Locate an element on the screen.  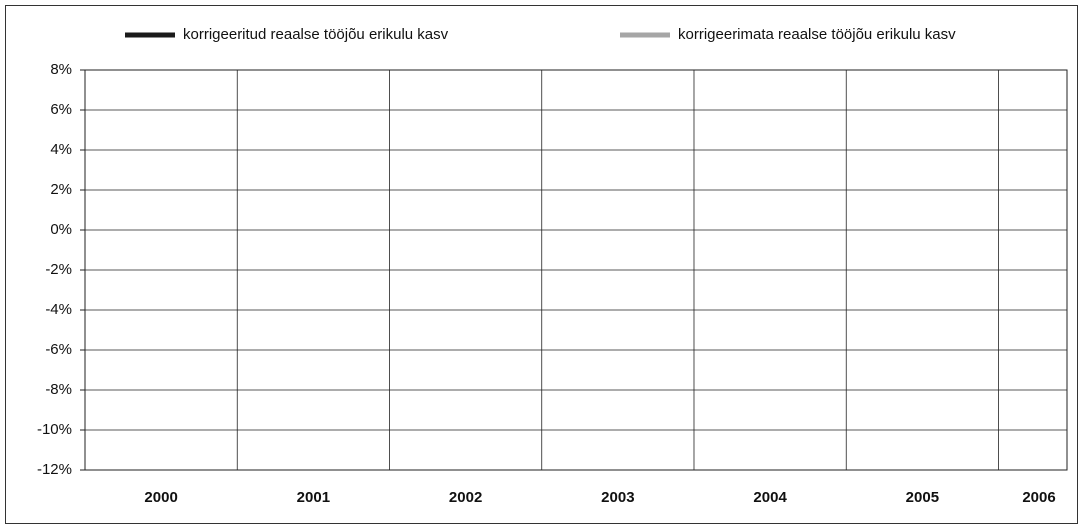
x-tick-label: 2005 is located at coordinates (922, 497).